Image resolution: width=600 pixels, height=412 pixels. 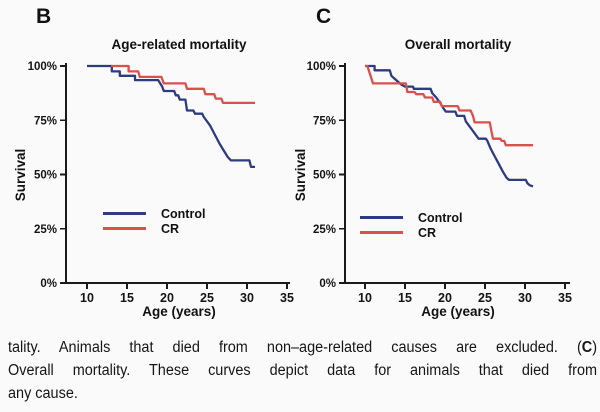 I want to click on chart-title: Age-related mortality, so click(x=179, y=44).